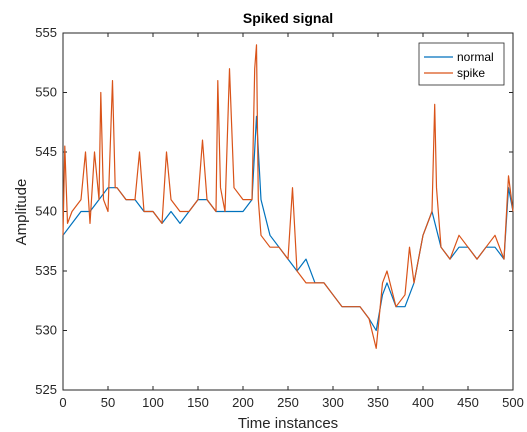 This screenshot has height=432, width=527. What do you see at coordinates (288, 18) in the screenshot?
I see `chart-title: Spiked signal` at bounding box center [288, 18].